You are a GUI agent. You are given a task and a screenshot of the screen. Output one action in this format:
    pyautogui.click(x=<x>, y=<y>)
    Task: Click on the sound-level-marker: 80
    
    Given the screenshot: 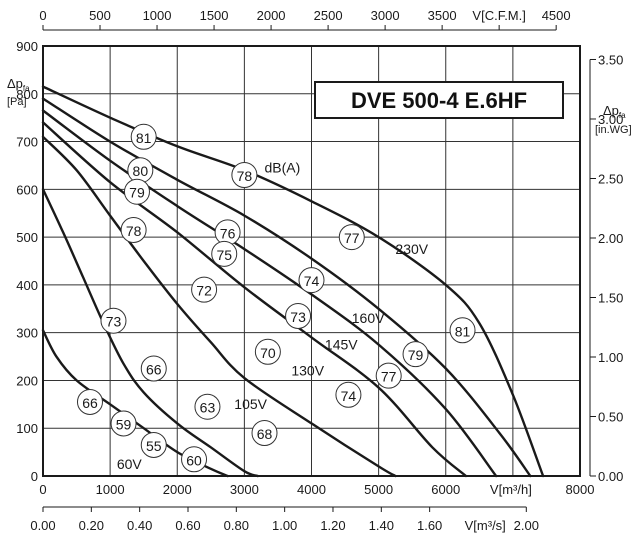 What is the action you would take?
    pyautogui.click(x=140, y=170)
    